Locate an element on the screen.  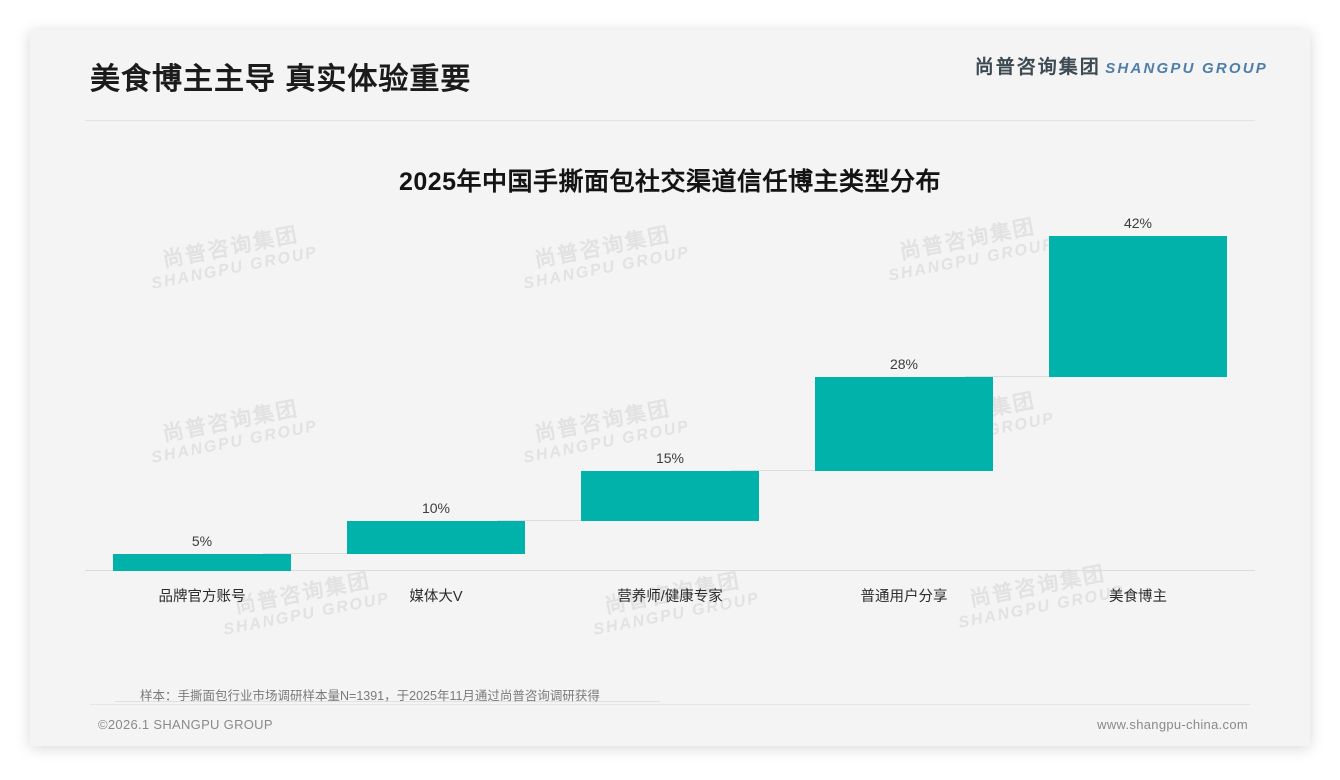
logo-english-text: SHANGPU GROUP is located at coordinates (1186, 68).